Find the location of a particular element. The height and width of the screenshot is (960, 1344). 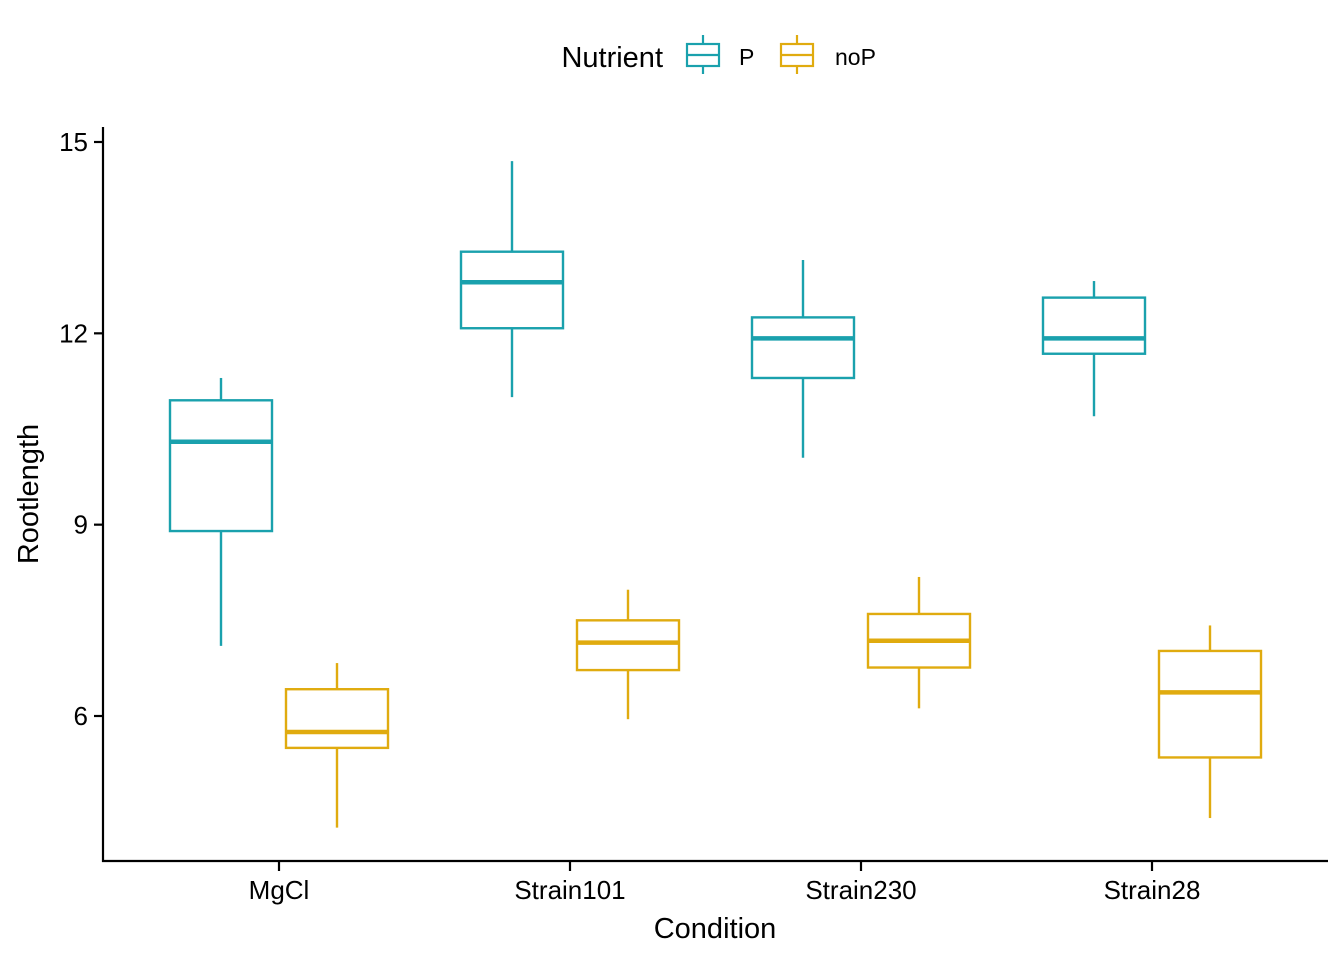

box-nop-strain101 is located at coordinates (628, 654).